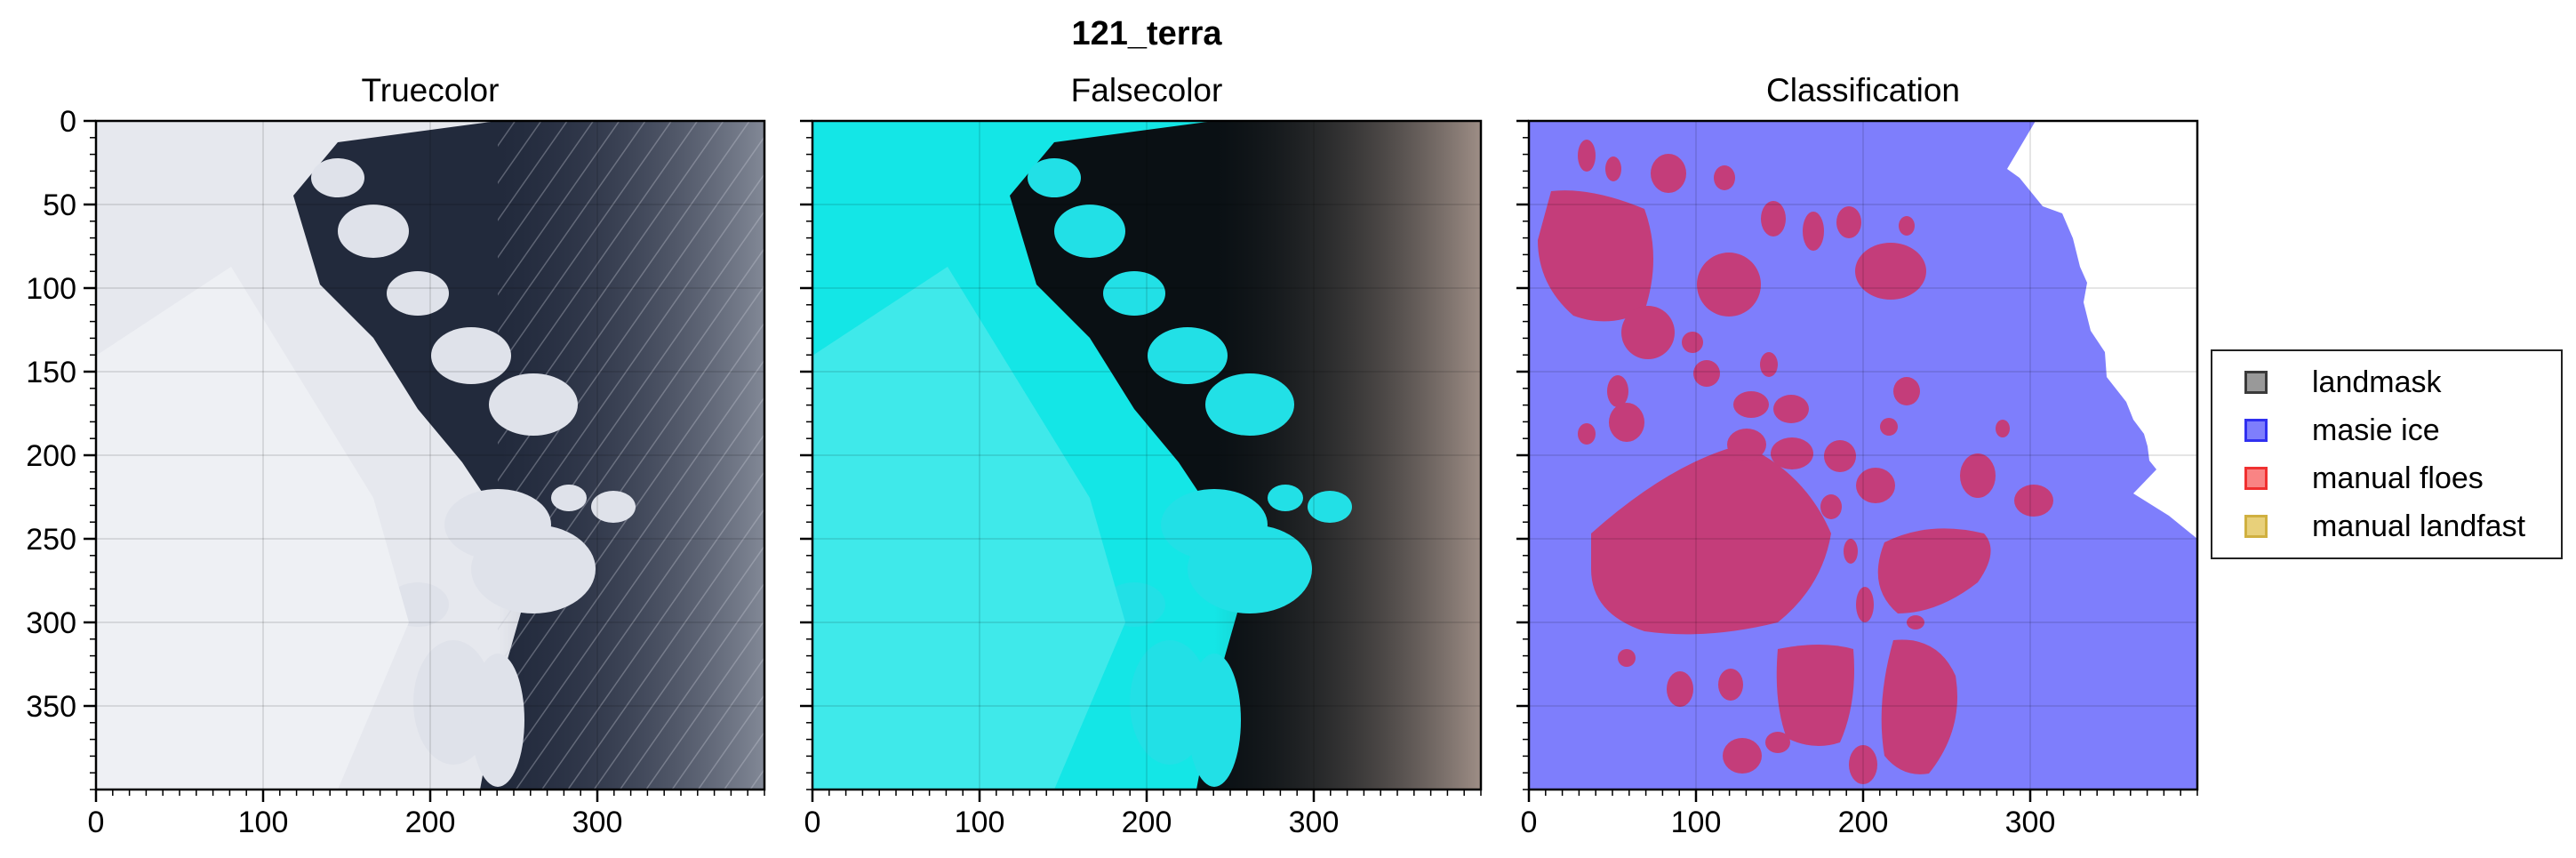 This screenshot has height=858, width=2576. I want to click on panel-title: Falsecolor, so click(1147, 90).